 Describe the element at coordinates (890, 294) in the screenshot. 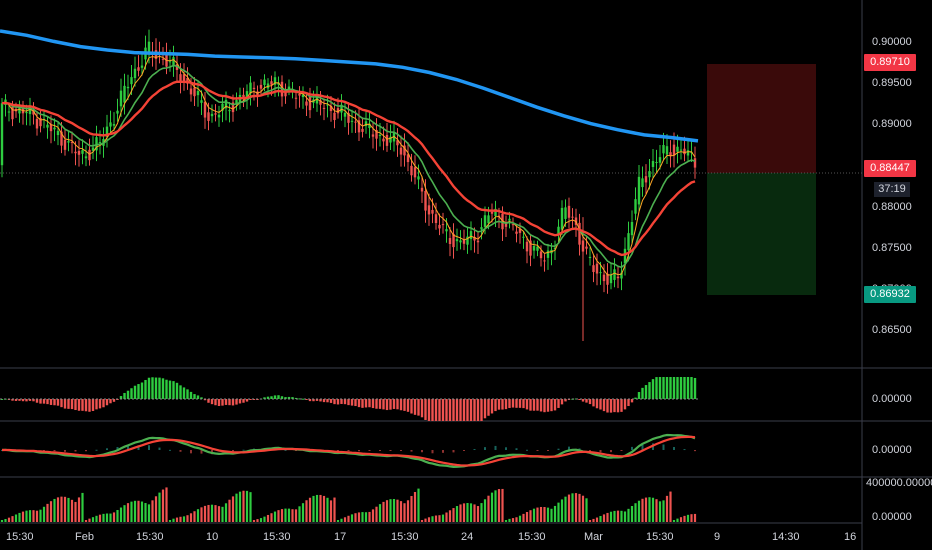

I see `target-price-tag: 0.86932` at that location.